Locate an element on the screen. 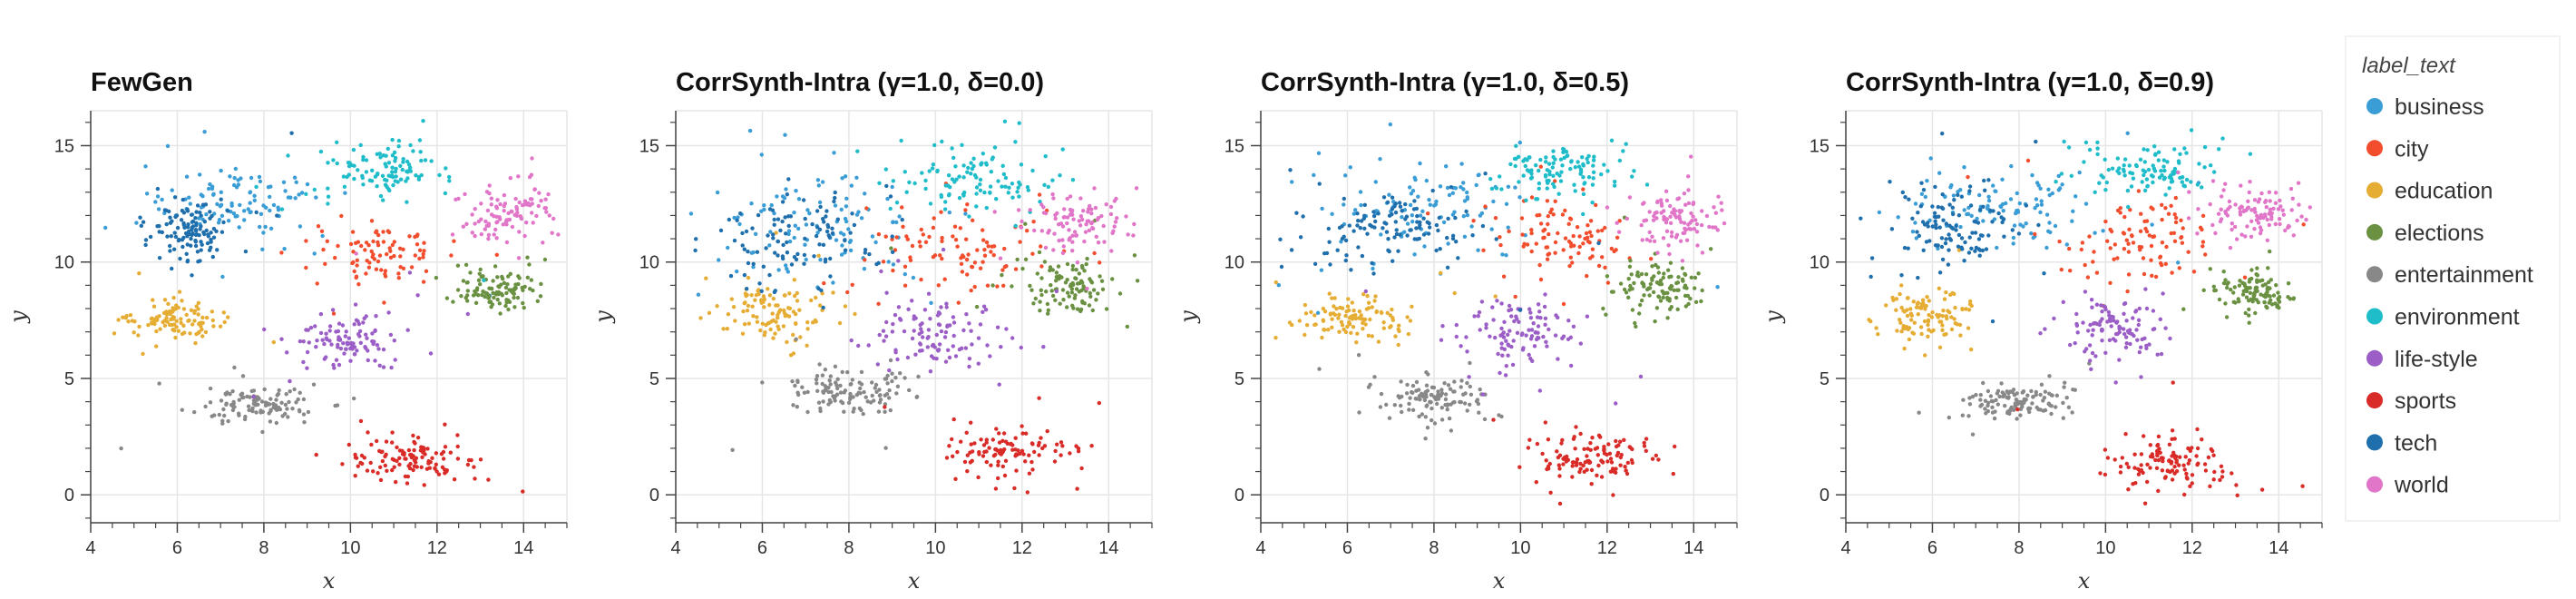 The image size is (2576, 599). x-tick-label: 10 is located at coordinates (935, 548).